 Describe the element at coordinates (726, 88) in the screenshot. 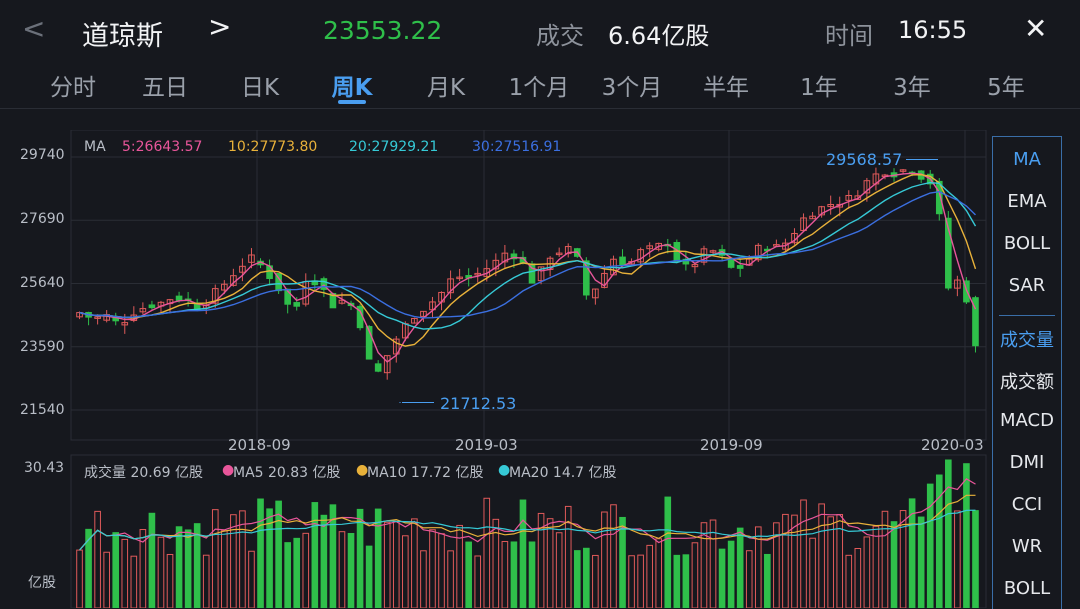

I see `tab-half-year: 半年` at that location.